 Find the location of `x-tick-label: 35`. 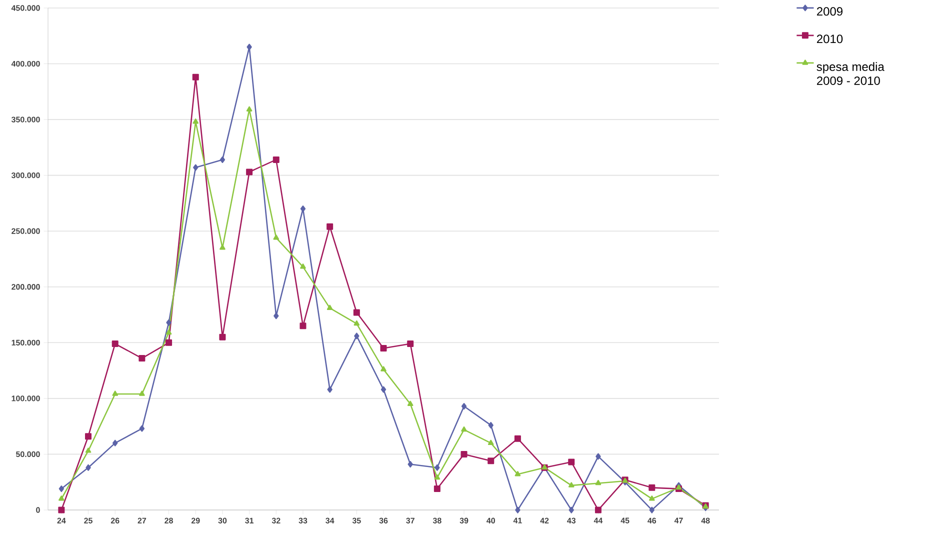

x-tick-label: 35 is located at coordinates (356, 521).